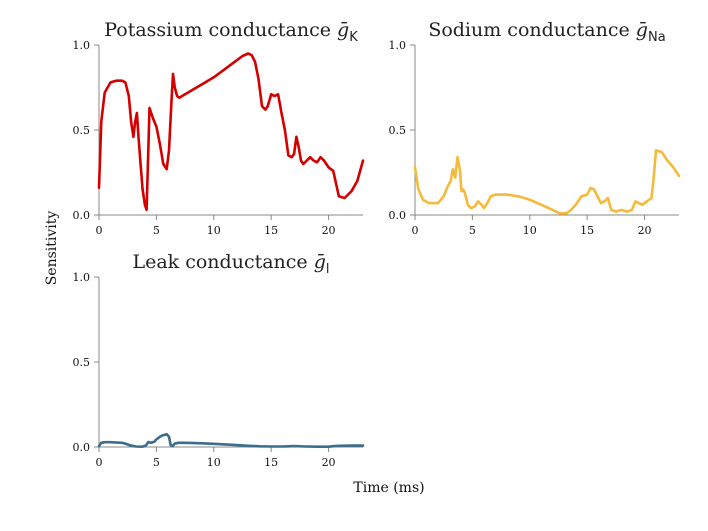 This screenshot has width=708, height=531. What do you see at coordinates (220, 30) in the screenshot?
I see `panel-title-text: Potassium conductance` at bounding box center [220, 30].